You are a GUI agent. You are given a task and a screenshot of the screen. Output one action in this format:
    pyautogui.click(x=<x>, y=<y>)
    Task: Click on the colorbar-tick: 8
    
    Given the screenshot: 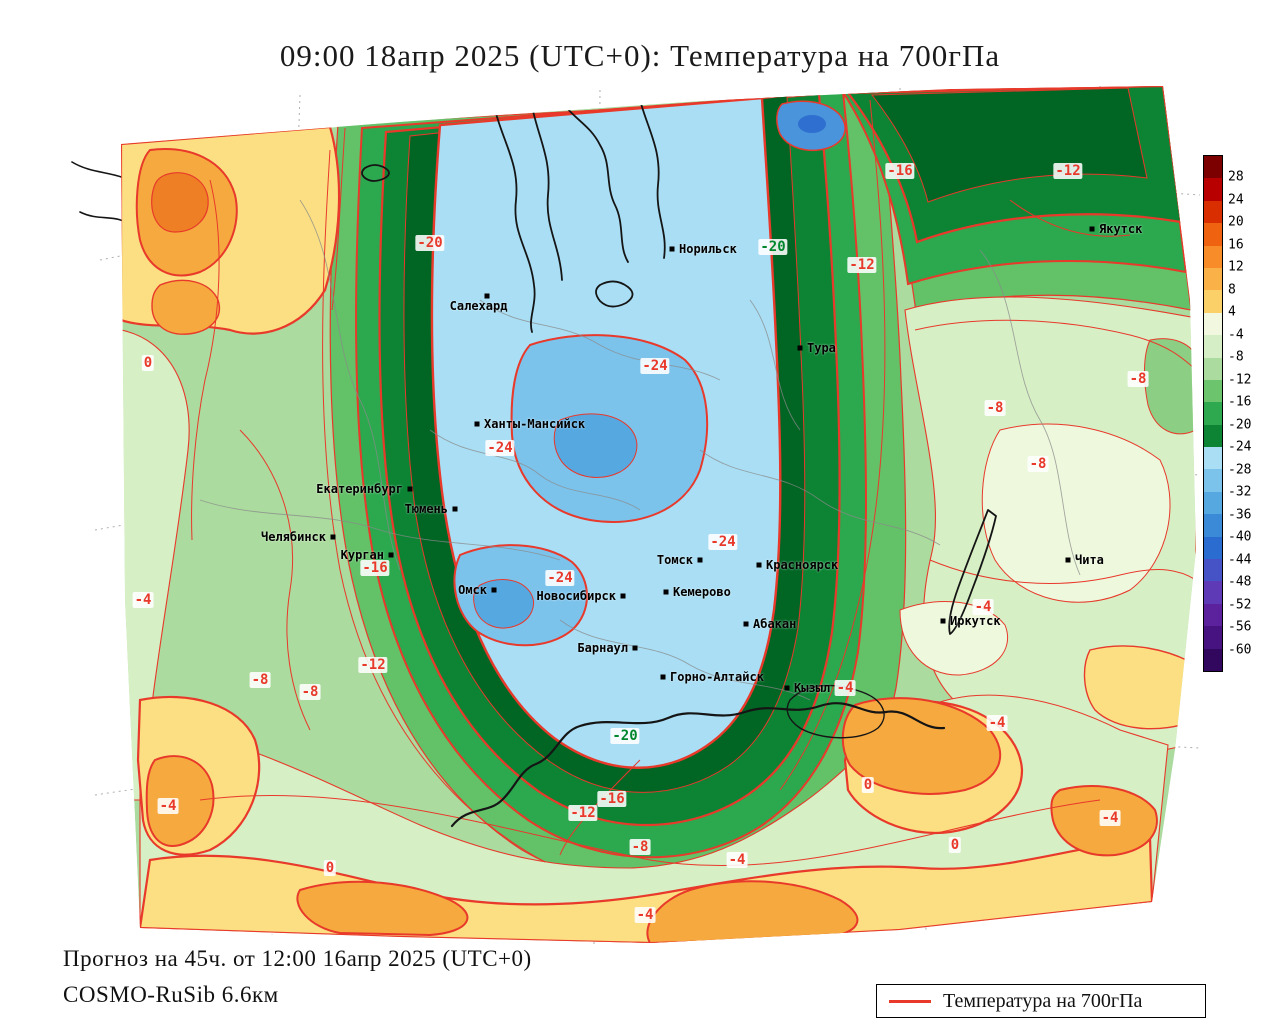 What is the action you would take?
    pyautogui.click(x=1232, y=290)
    